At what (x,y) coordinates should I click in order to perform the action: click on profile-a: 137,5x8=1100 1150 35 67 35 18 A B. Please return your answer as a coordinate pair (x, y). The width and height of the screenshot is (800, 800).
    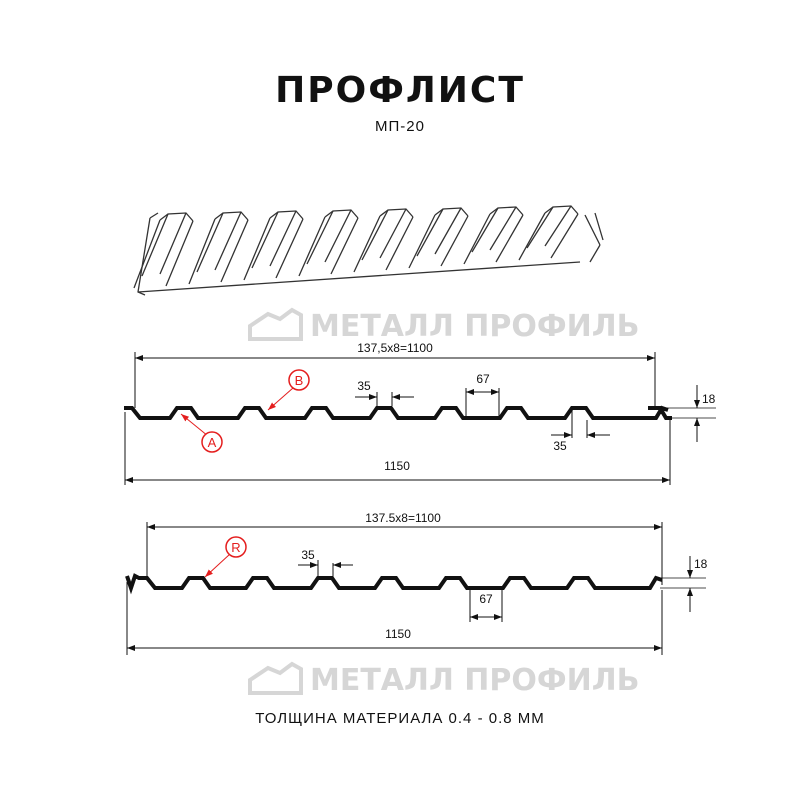
    Looking at the image, I should click on (420, 413).